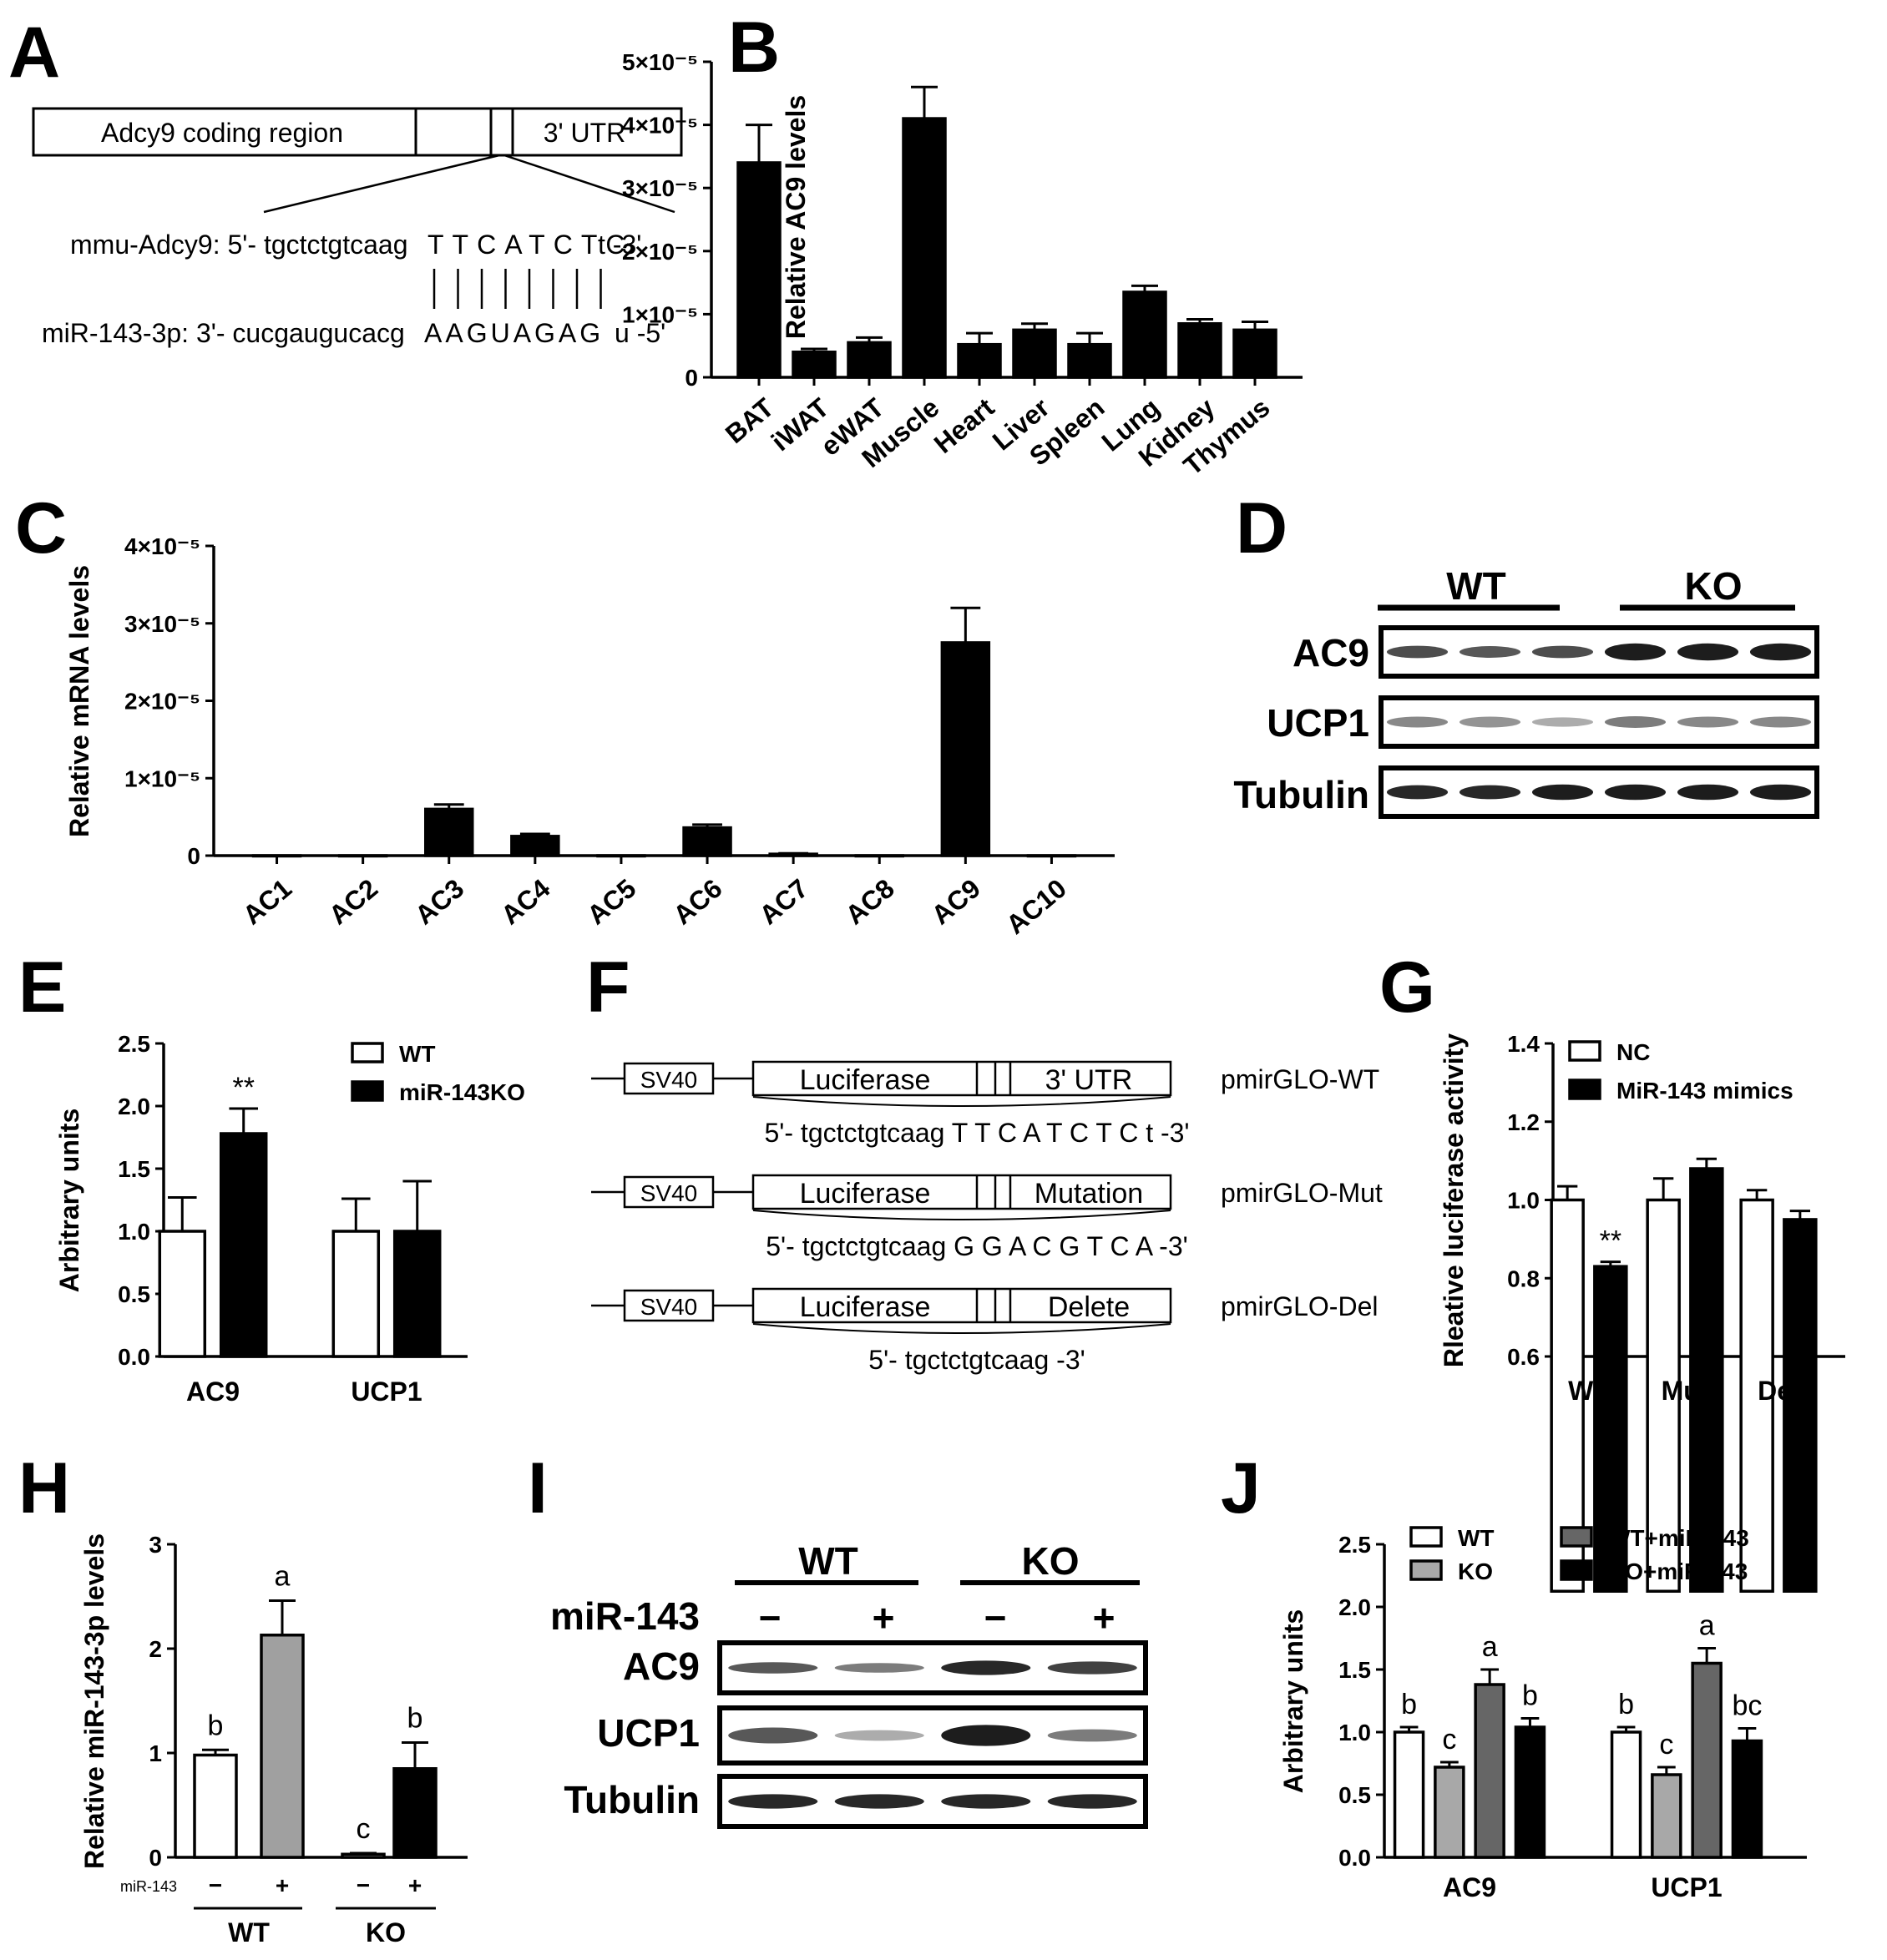 This screenshot has width=1887, height=1960. What do you see at coordinates (977, 1360) in the screenshot?
I see `construct-sequence: 5'- tgctctgtcaag -3'` at bounding box center [977, 1360].